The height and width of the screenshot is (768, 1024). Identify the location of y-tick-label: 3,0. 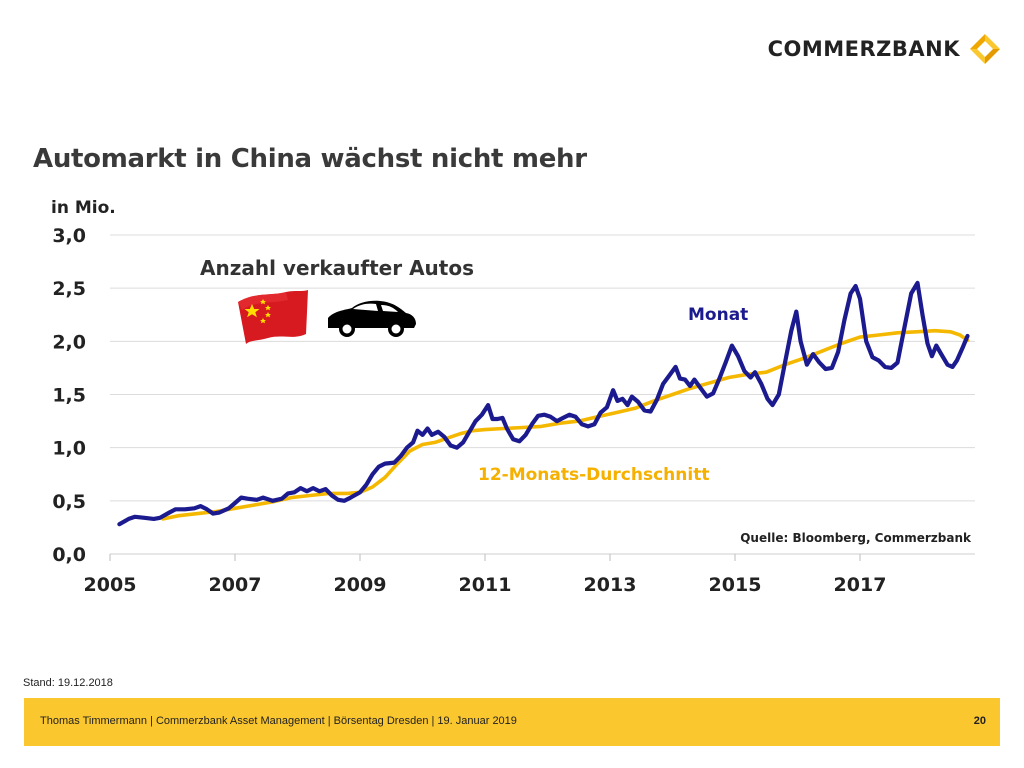
(69, 236).